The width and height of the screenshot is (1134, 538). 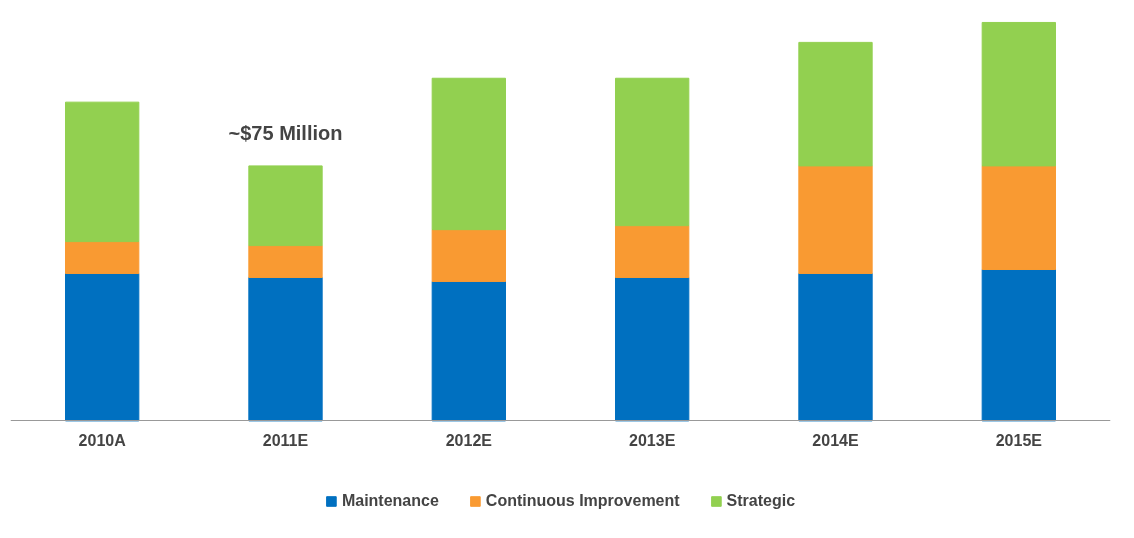 I want to click on x-tick-label: 2011E, so click(x=285, y=440).